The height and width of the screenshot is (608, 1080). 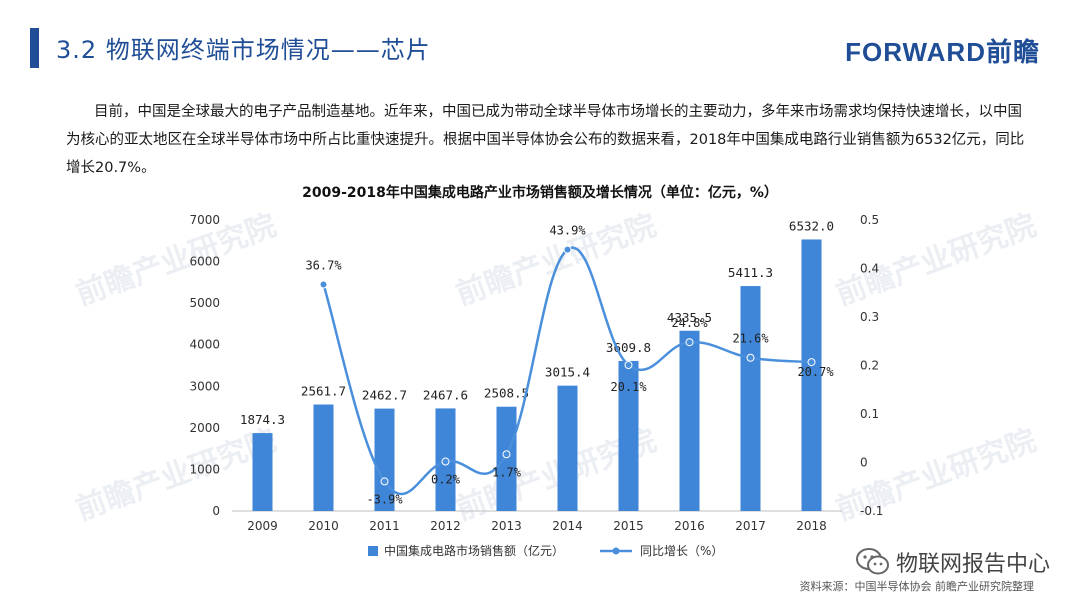 I want to click on x-axis: 2009 2010 2011 2012 2013 2014 2015 2016 2017 2018, so click(x=537, y=526).